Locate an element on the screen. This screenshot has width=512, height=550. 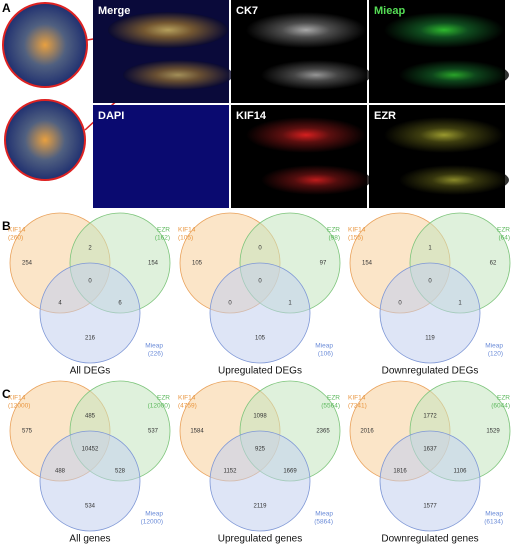
image-label: EZR is located at coordinates (385, 116).